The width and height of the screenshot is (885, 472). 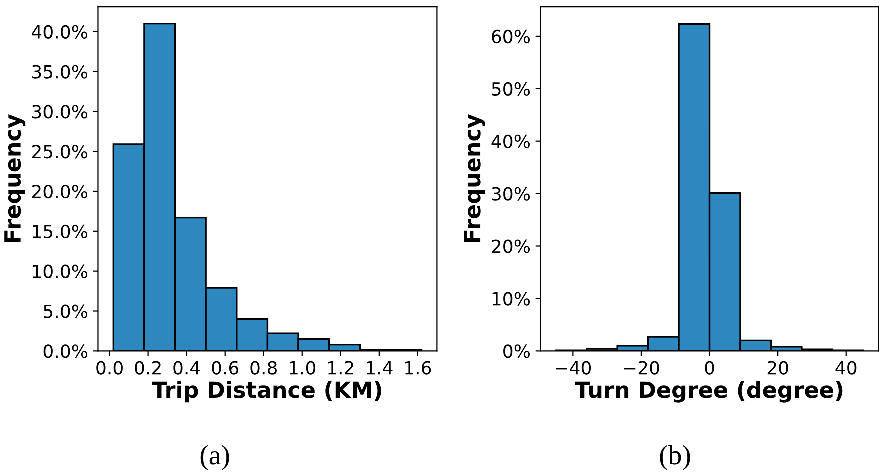 What do you see at coordinates (60, 72) in the screenshot?
I see `y-tick-label: 35.0%` at bounding box center [60, 72].